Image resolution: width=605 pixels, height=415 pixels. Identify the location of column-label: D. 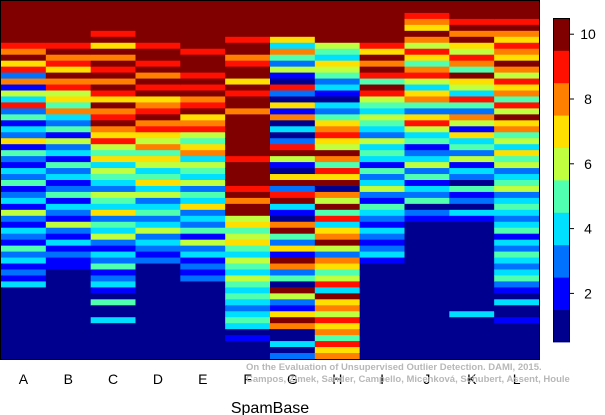
(158, 379).